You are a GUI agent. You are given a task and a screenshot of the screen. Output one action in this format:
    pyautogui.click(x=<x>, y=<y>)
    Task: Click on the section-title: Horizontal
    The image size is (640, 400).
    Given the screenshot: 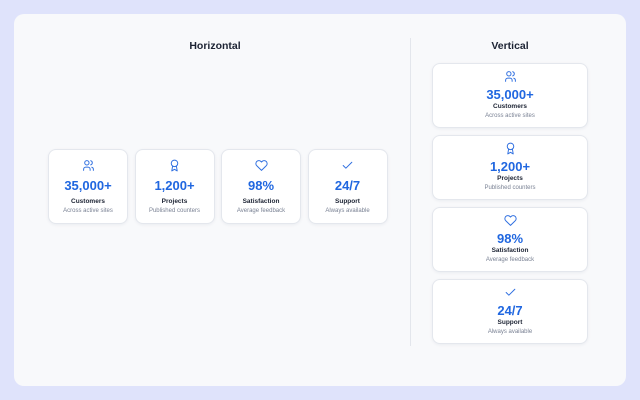 What is the action you would take?
    pyautogui.click(x=215, y=46)
    